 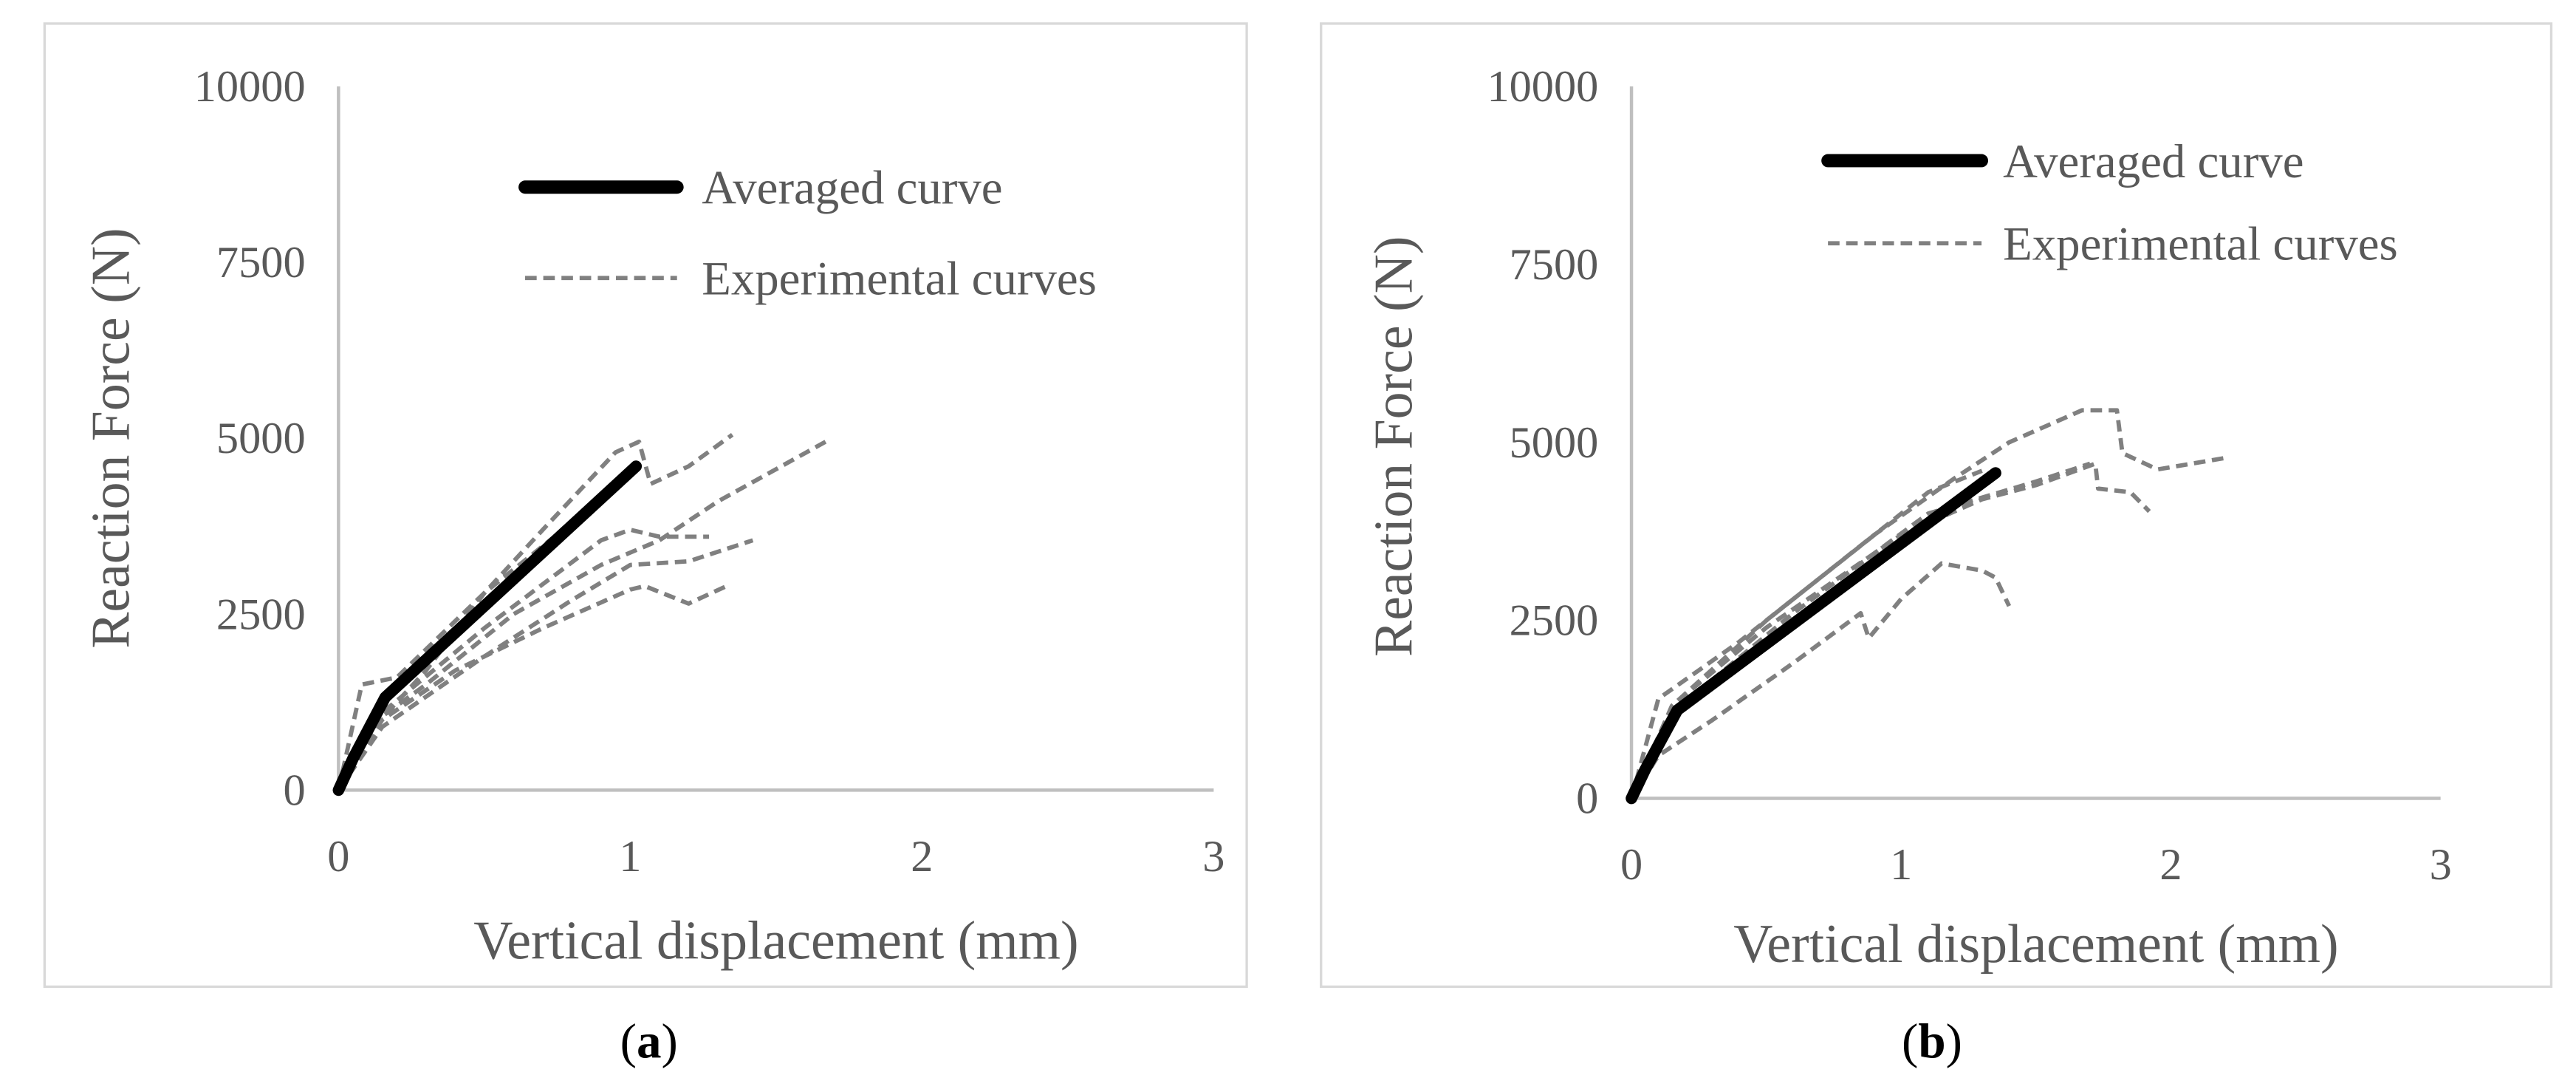 I want to click on panel-caption: (a), so click(x=649, y=1041).